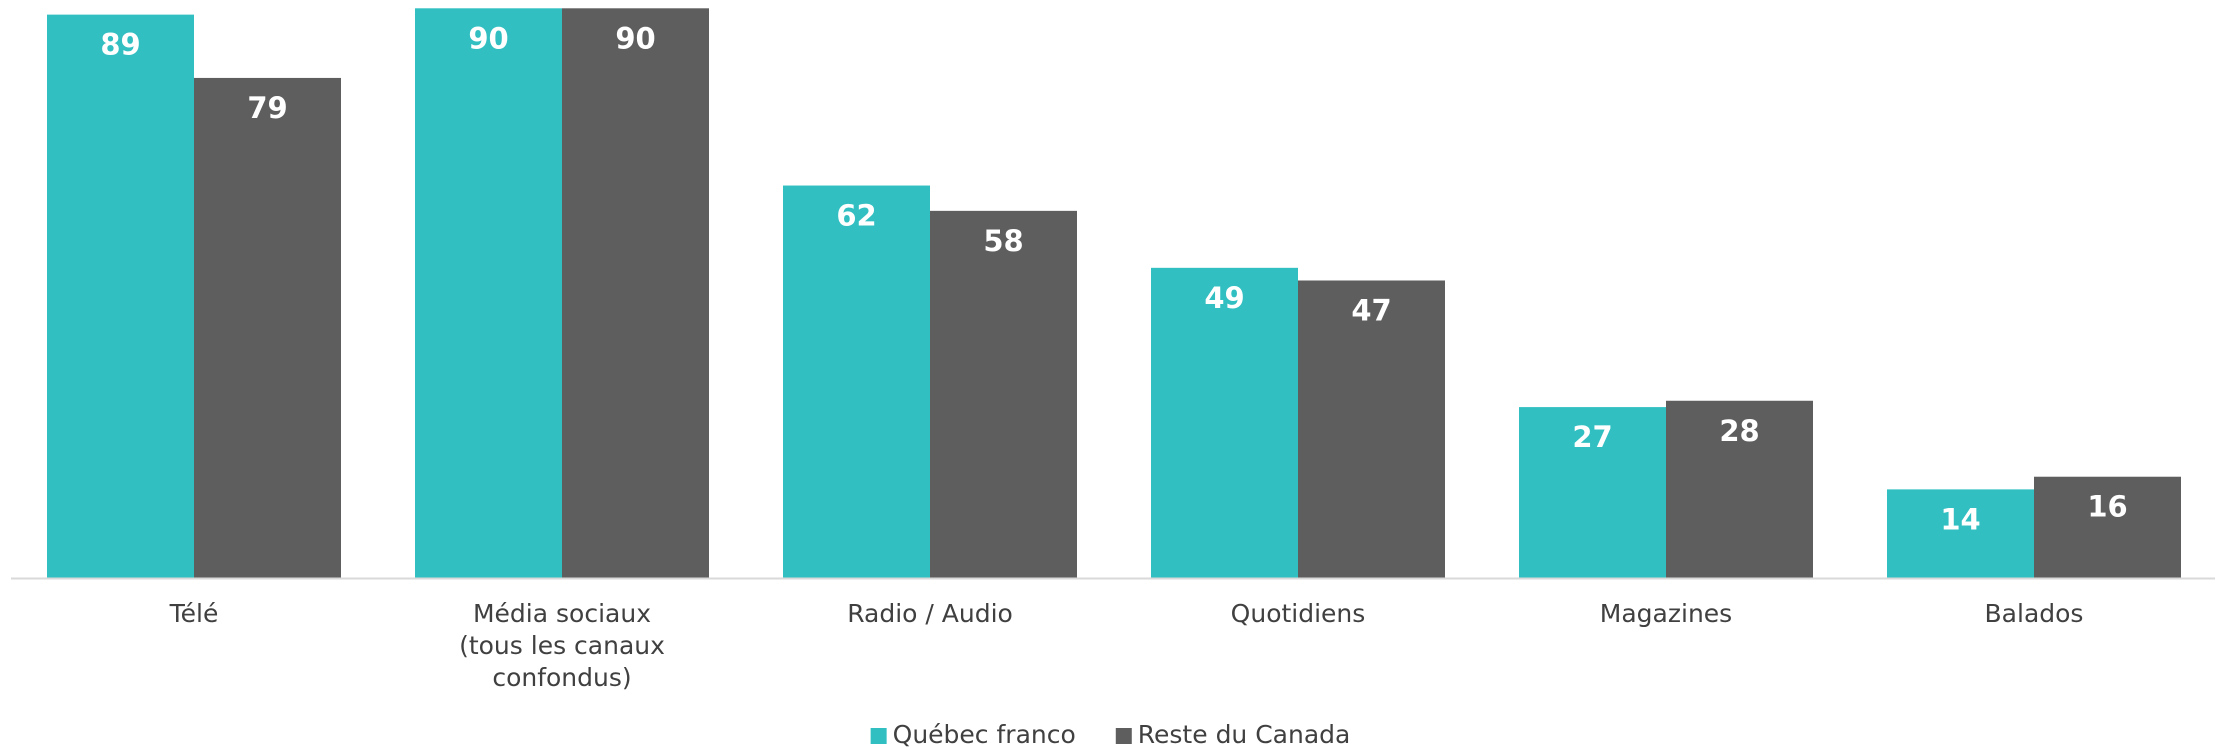 This screenshot has height=750, width=2221. Describe the element at coordinates (1371, 310) in the screenshot. I see `data-label: 47` at that location.